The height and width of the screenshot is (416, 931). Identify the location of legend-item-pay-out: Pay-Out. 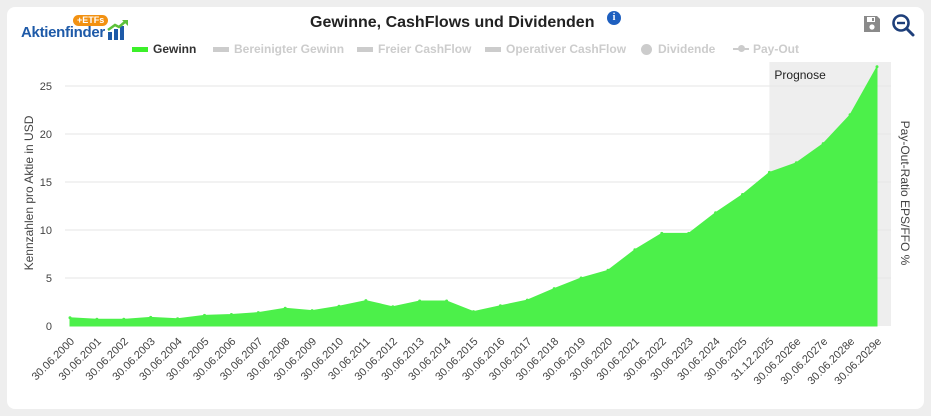
(766, 49).